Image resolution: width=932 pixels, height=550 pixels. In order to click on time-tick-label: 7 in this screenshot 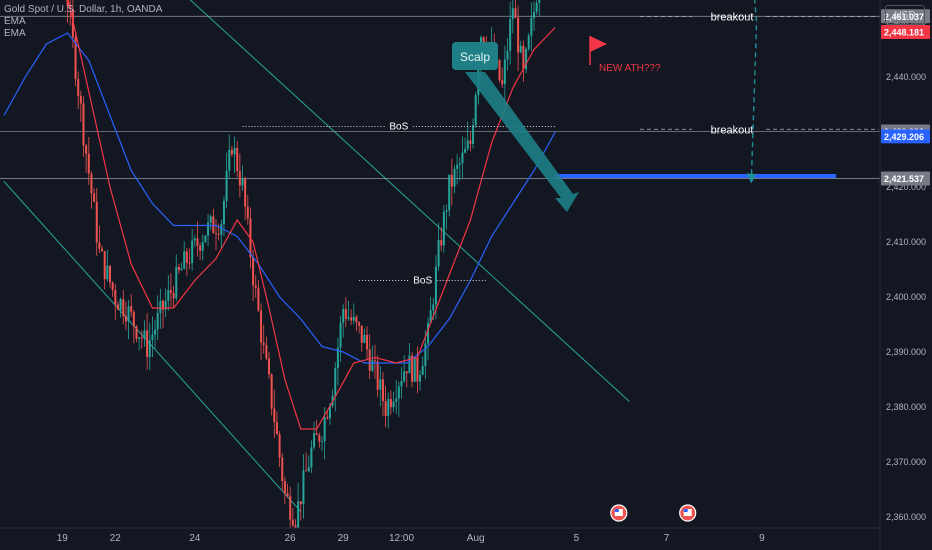, I will do `click(667, 538)`.